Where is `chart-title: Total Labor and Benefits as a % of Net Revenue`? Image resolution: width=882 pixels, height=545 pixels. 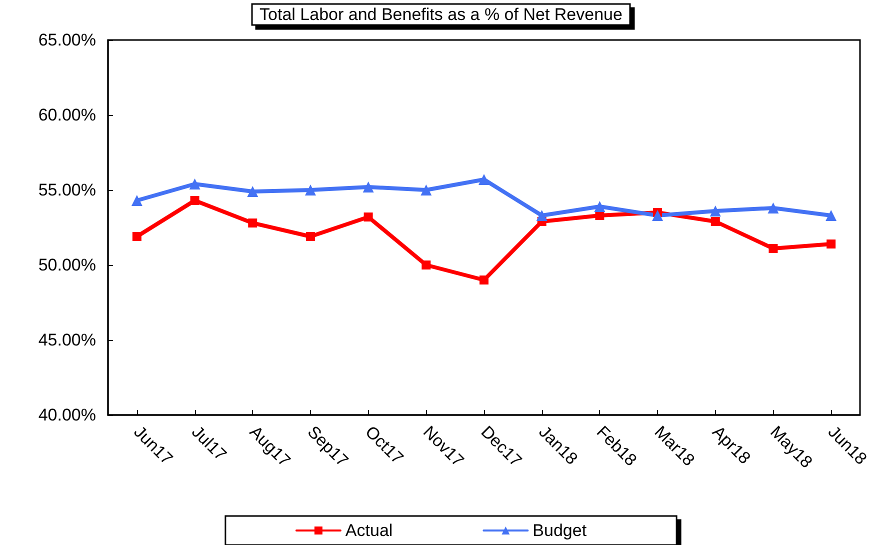 chart-title: Total Labor and Benefits as a % of Net Revenue is located at coordinates (441, 14).